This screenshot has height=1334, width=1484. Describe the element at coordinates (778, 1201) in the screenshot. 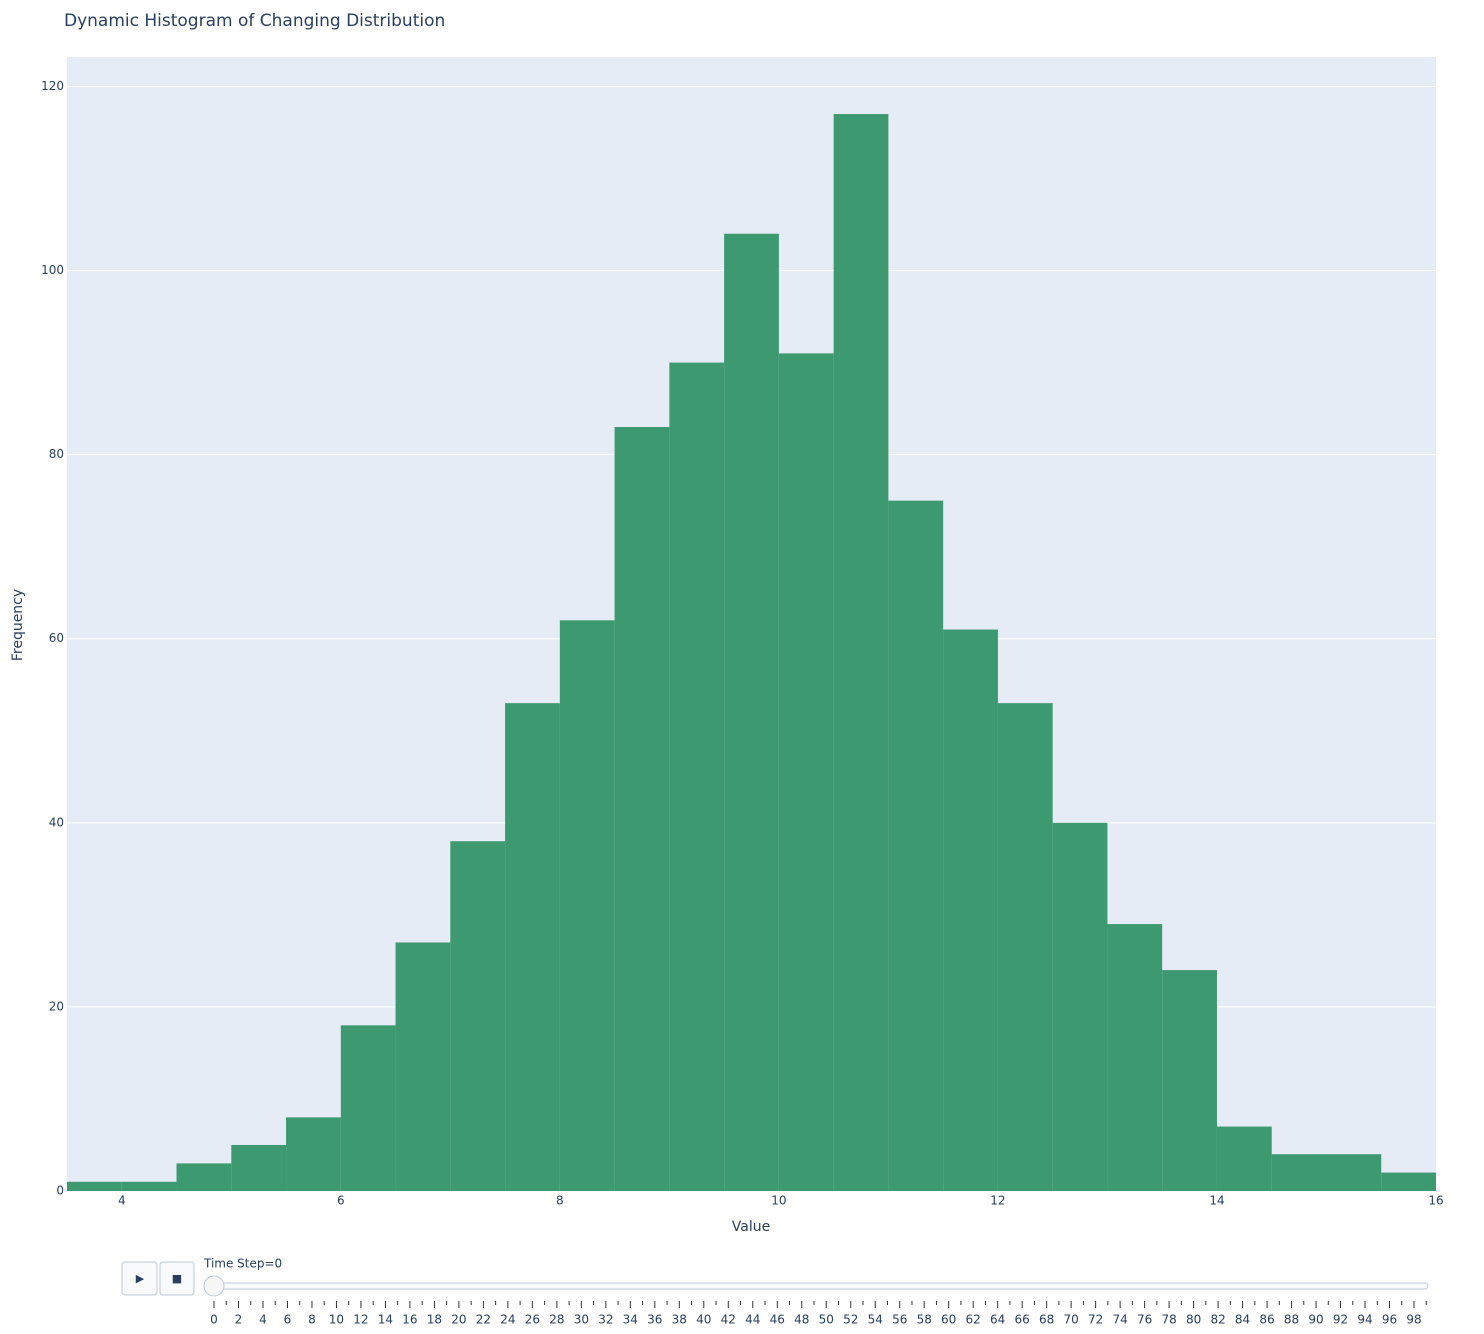

I see `x-tick-label: 10` at that location.